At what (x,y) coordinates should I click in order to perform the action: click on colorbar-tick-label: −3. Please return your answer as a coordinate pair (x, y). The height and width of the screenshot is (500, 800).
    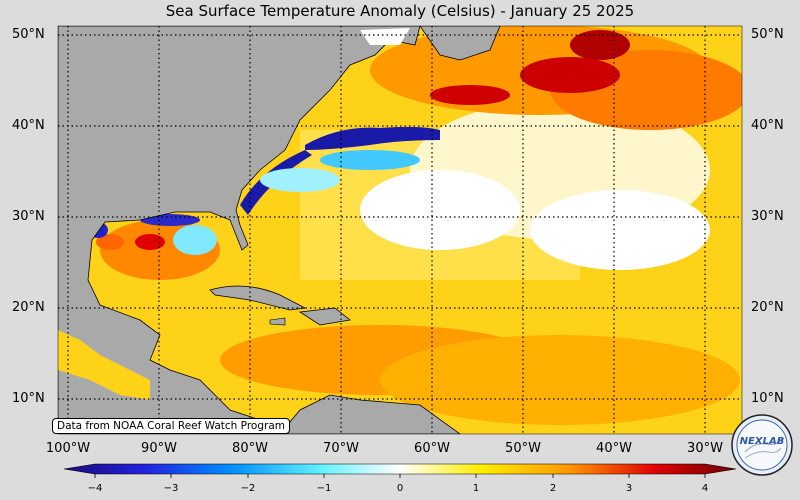
    Looking at the image, I should click on (171, 488).